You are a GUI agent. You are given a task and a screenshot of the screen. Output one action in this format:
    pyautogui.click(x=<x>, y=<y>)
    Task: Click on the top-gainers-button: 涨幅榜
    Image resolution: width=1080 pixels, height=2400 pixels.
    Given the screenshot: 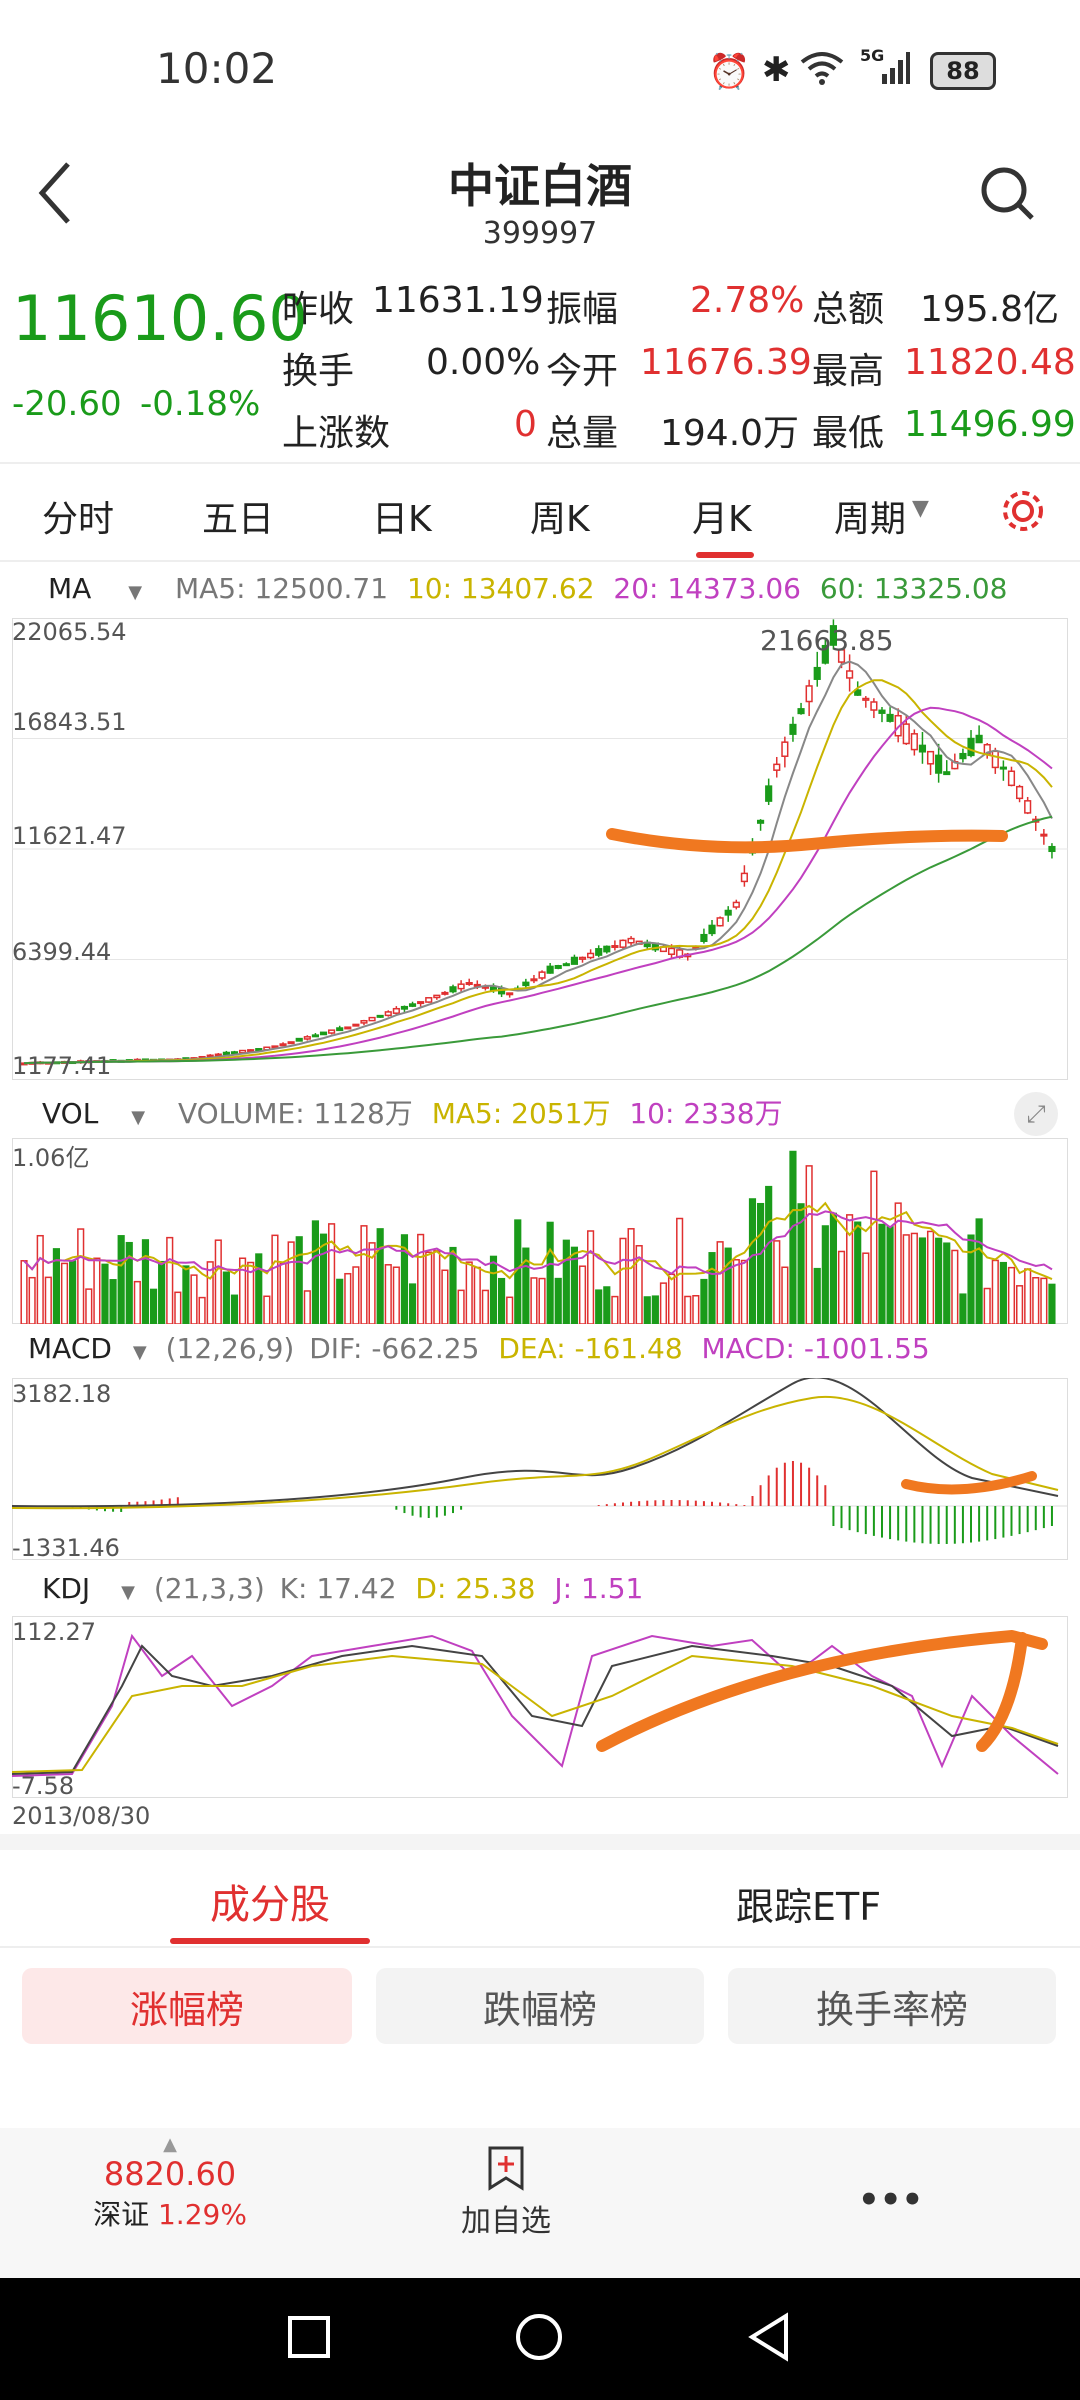 What is the action you would take?
    pyautogui.click(x=187, y=2006)
    